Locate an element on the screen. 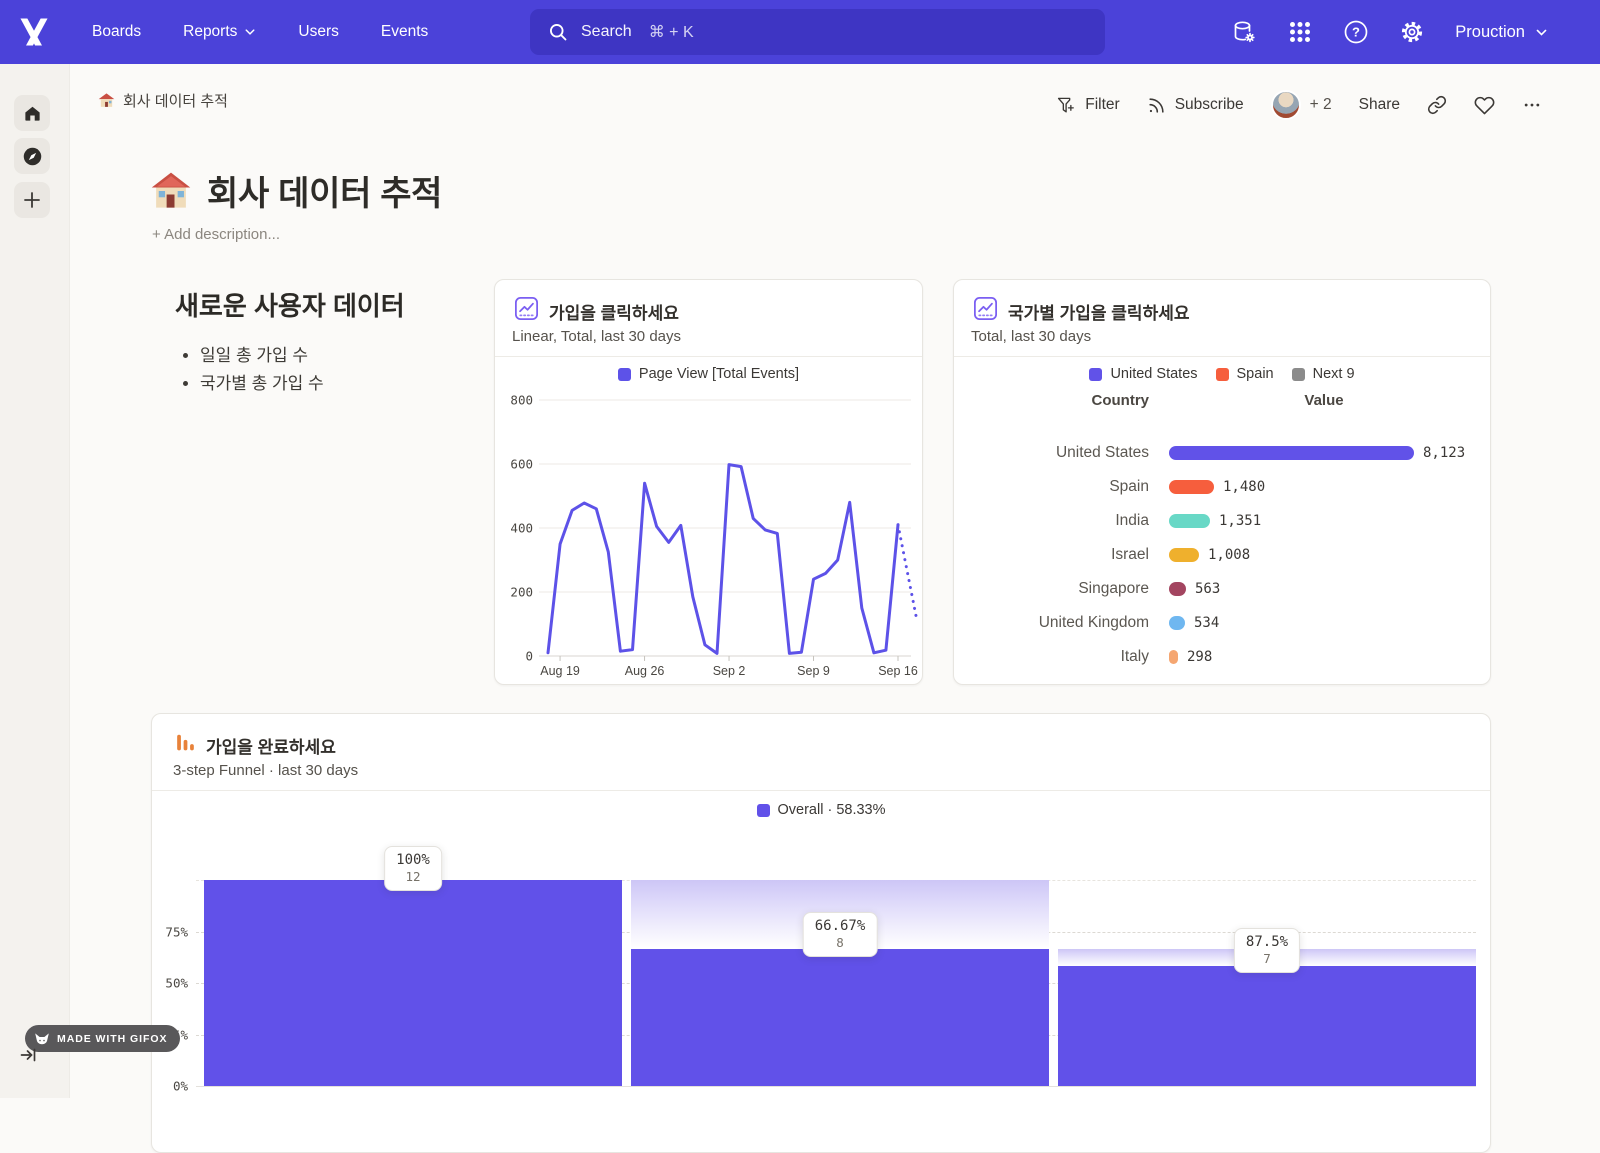 The image size is (1600, 1153). page-title-text: 회사 데이터 추적 is located at coordinates (325, 194).